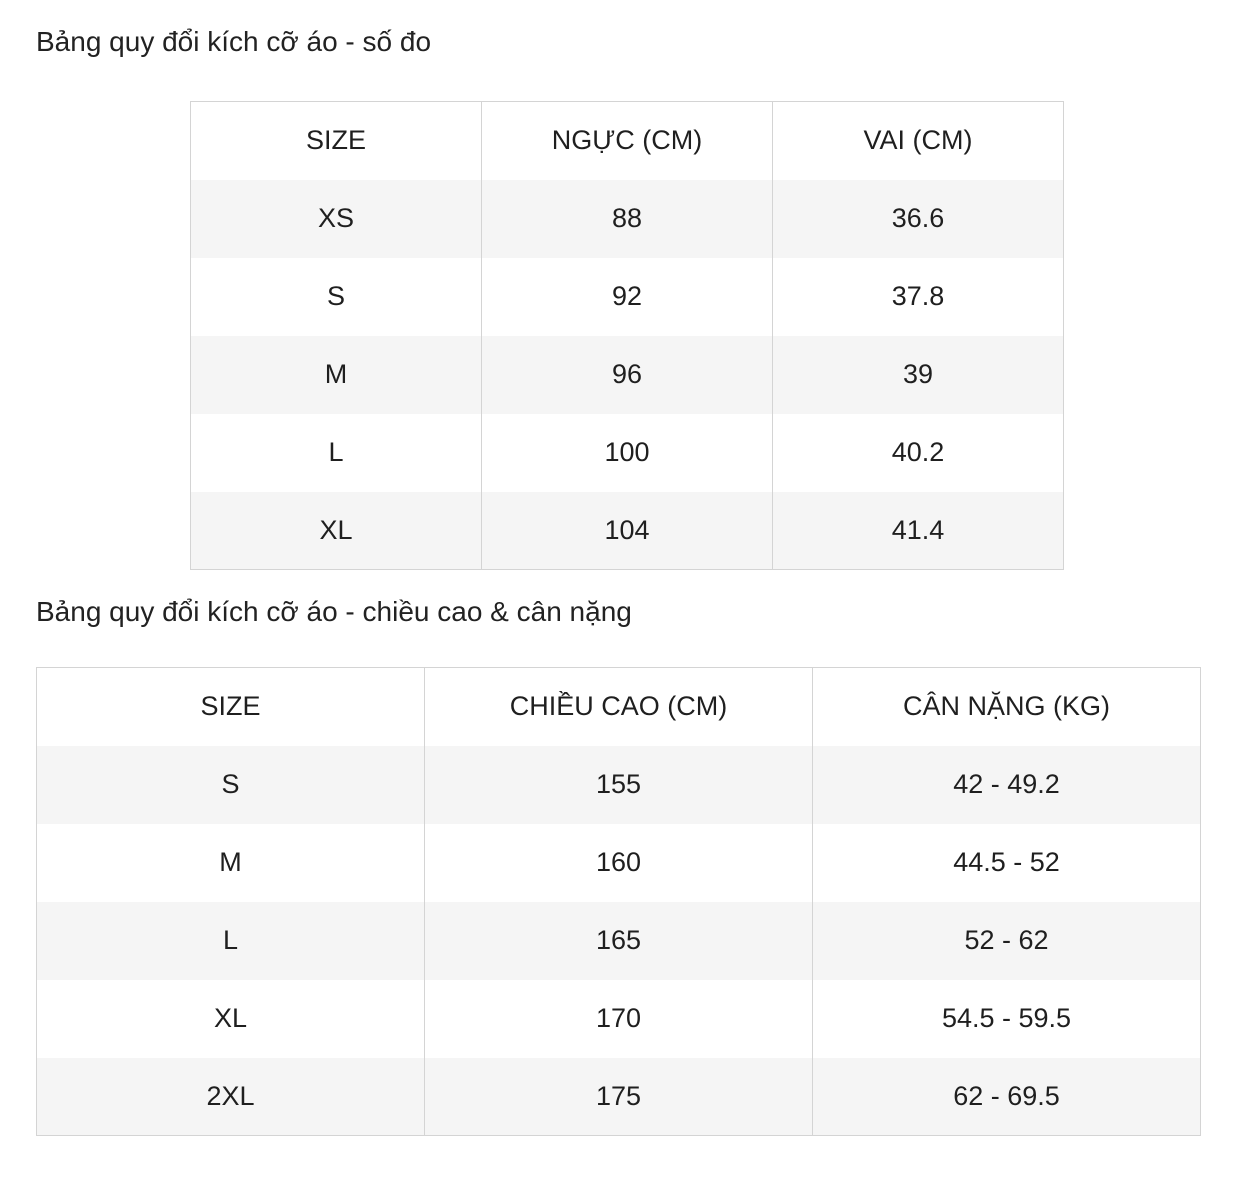 The width and height of the screenshot is (1233, 1188). I want to click on table-row: XS 88 36.6, so click(627, 218).